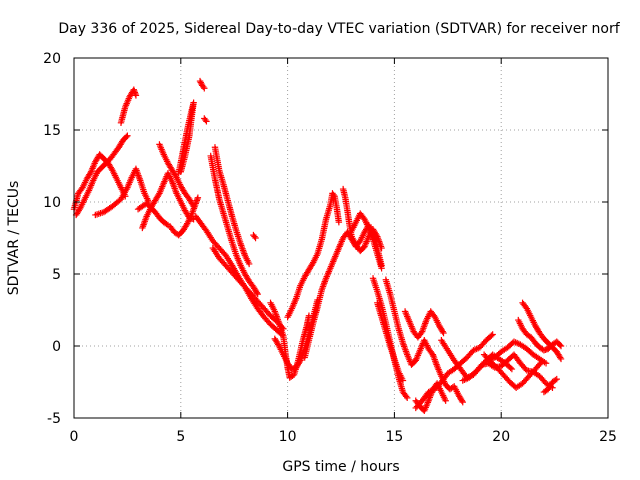 Image resolution: width=640 pixels, height=480 pixels. Describe the element at coordinates (186, 138) in the screenshot. I see `series-s9` at that location.